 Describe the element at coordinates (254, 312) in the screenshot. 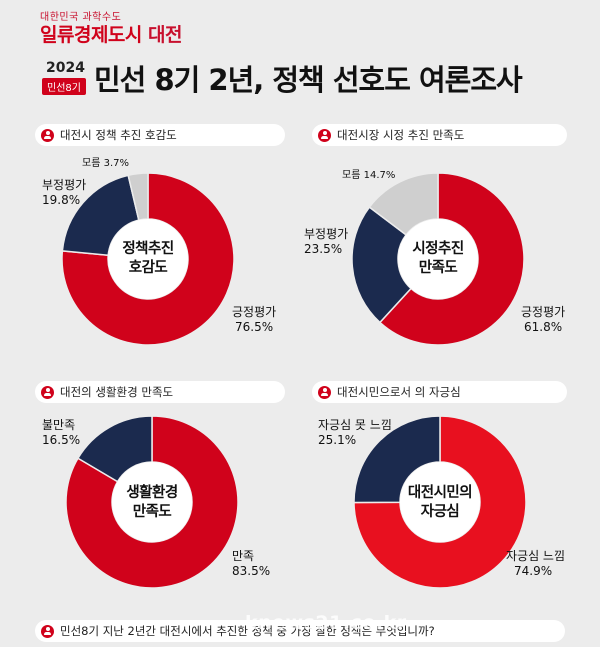

I see `chart1-slice1-name: 긍정평가` at that location.